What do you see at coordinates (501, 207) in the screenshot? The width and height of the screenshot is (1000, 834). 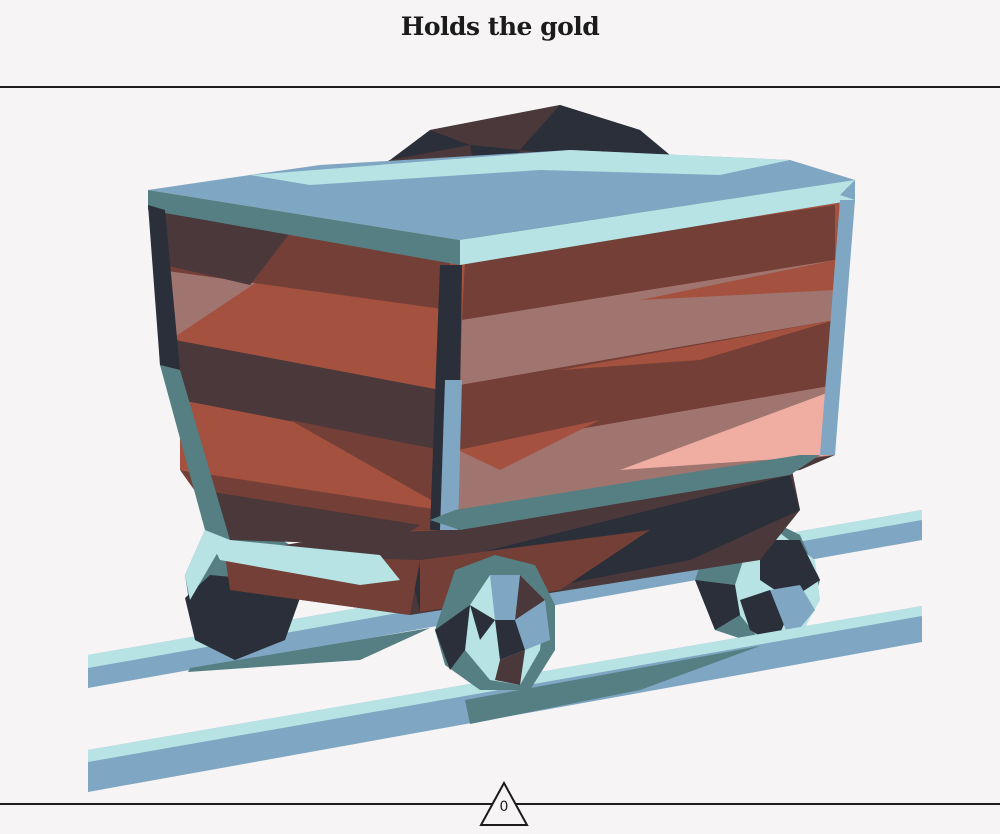 I see `cart-rim` at bounding box center [501, 207].